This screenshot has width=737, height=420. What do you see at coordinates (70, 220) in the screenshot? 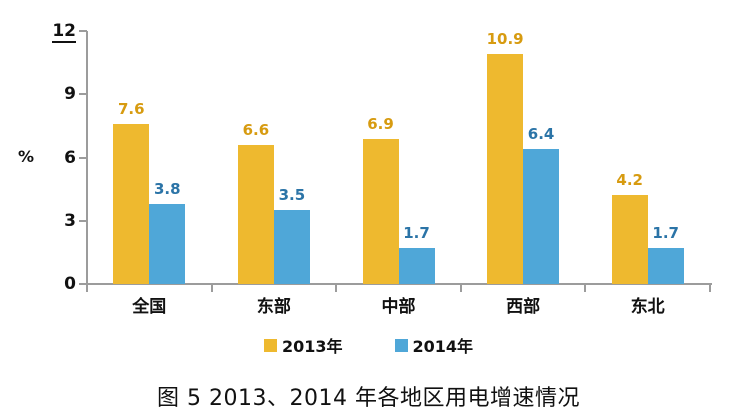
I see `y-tick-label-text: 3` at bounding box center [70, 220].